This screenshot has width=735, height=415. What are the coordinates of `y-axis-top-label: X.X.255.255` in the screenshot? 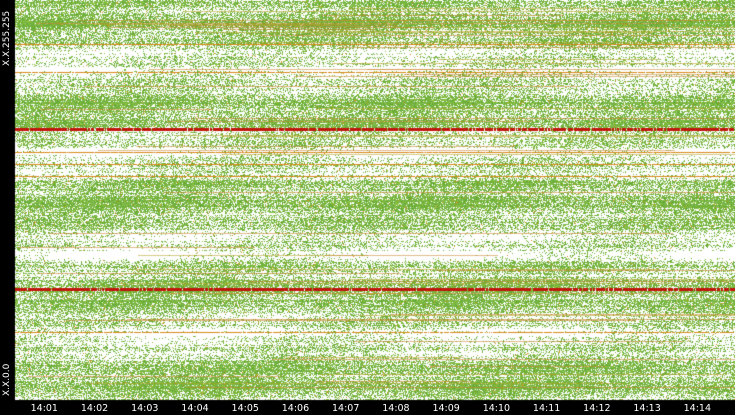 It's located at (7, 38).